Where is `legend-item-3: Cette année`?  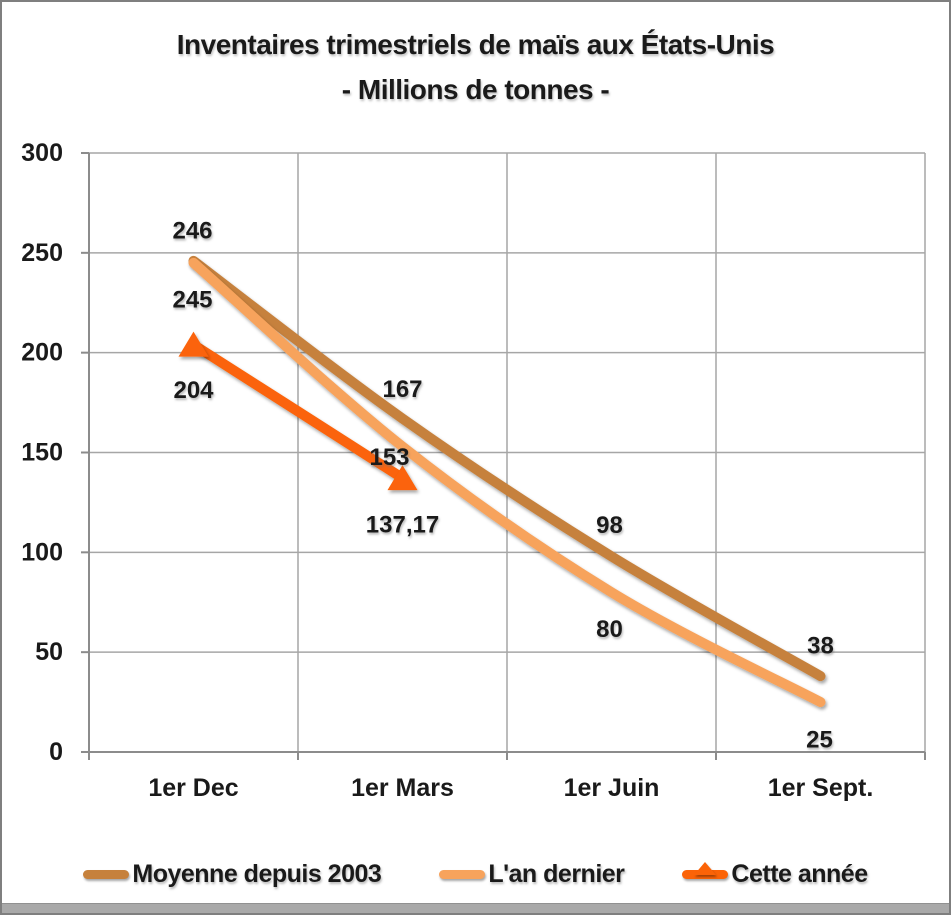 legend-item-3: Cette année is located at coordinates (775, 874).